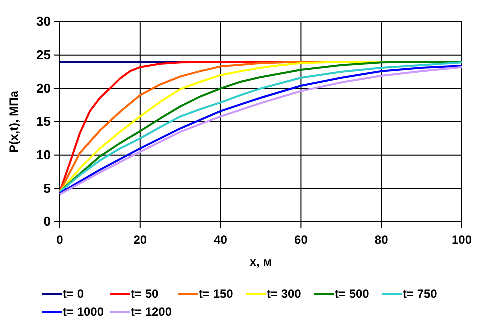 This screenshot has height=324, width=486. I want to click on legend-label: t= 1200, so click(151, 312).